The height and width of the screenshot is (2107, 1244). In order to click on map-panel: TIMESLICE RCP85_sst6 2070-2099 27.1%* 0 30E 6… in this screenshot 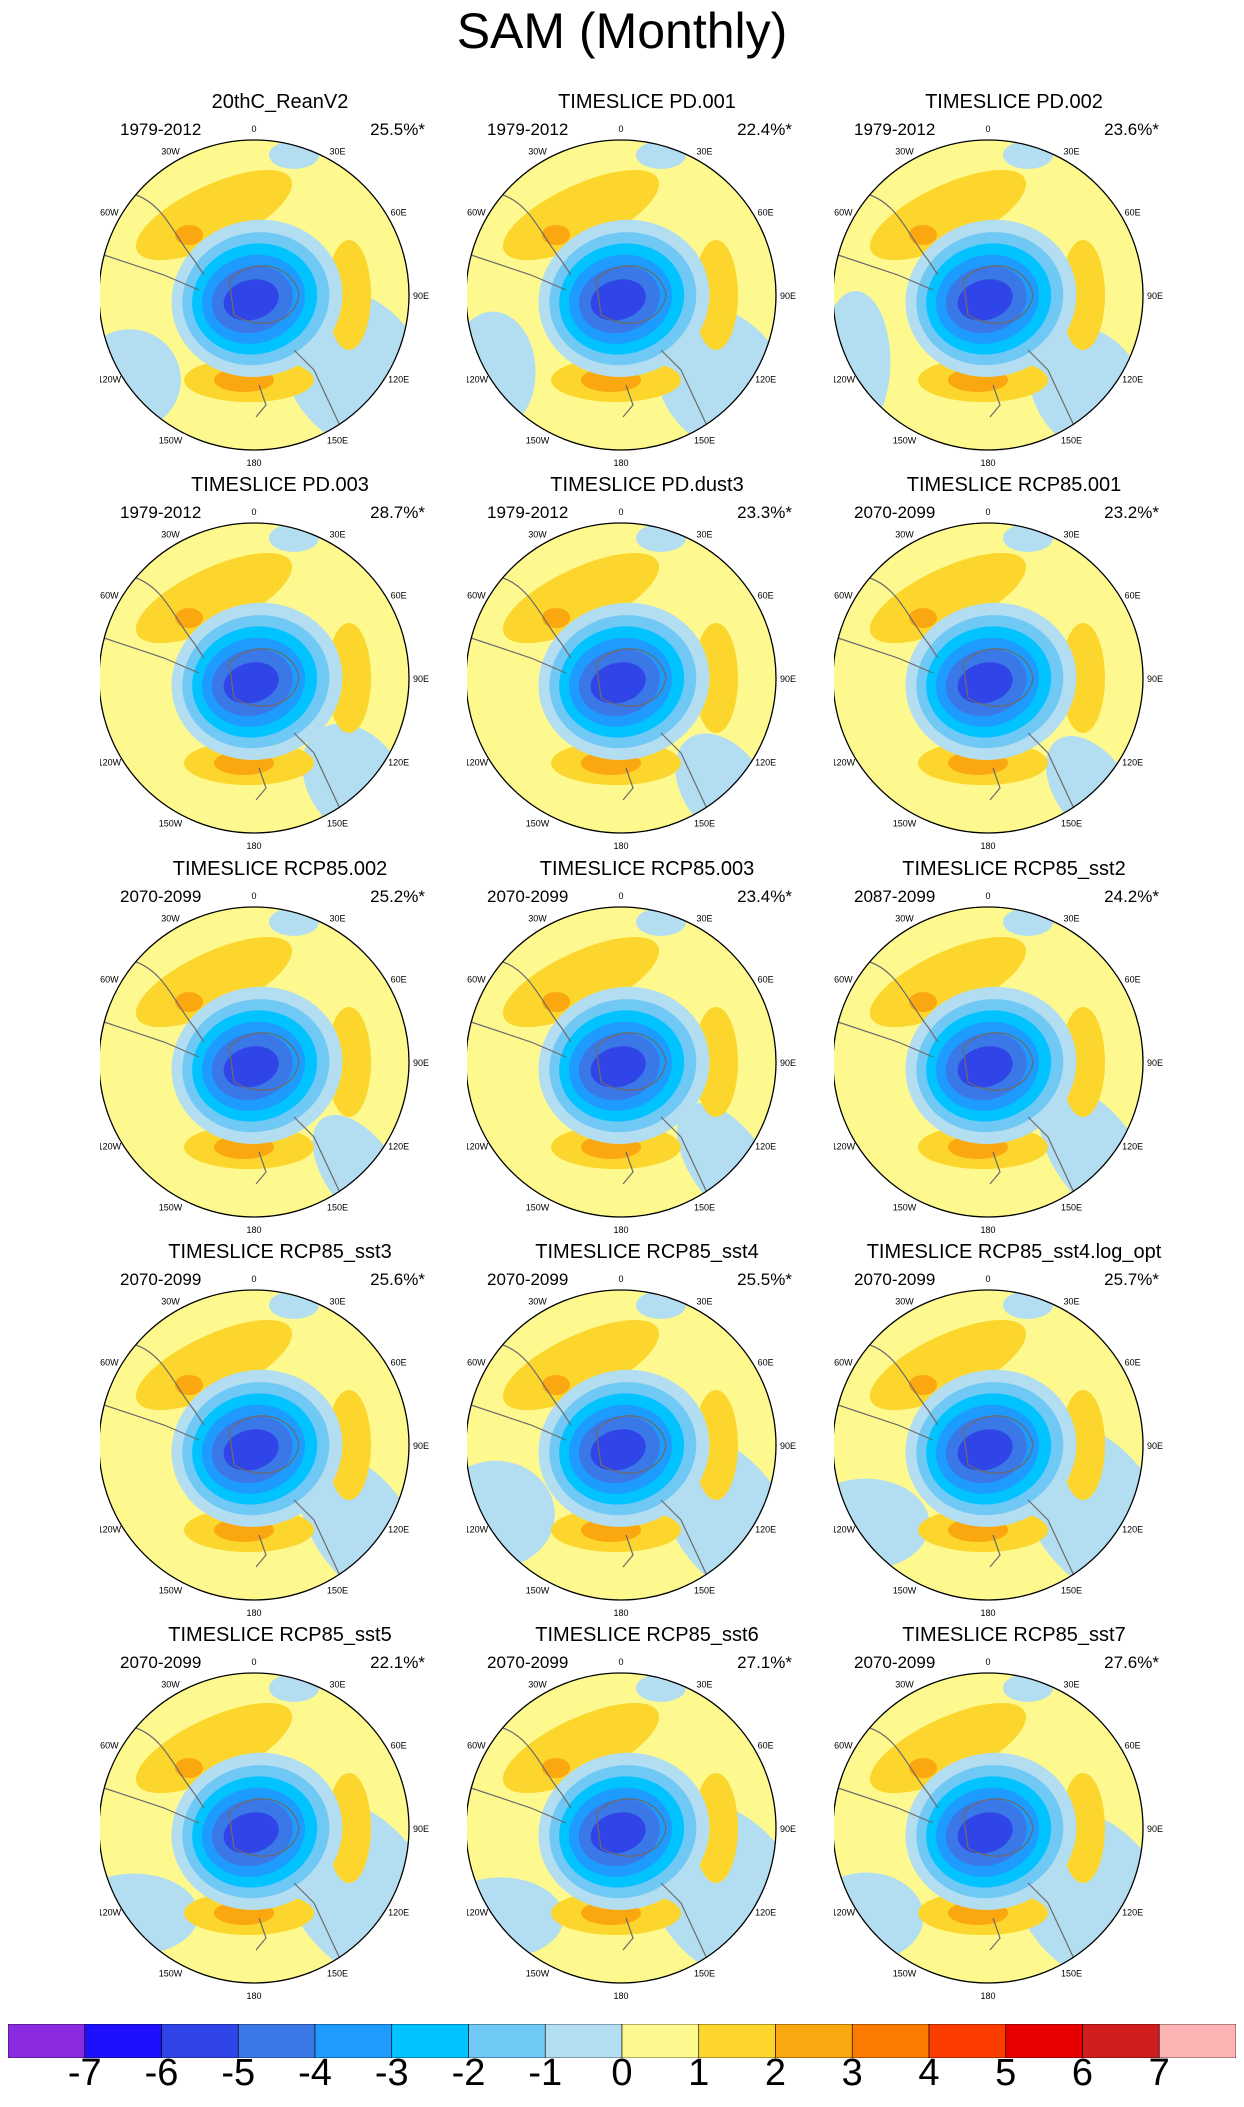, I will do `click(647, 1813)`.